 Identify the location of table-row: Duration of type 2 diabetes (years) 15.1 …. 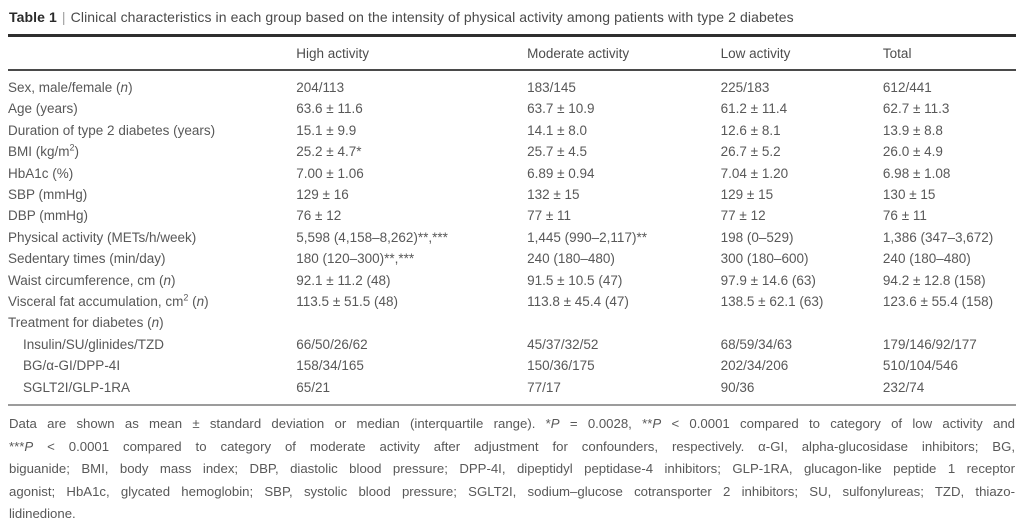
(512, 130).